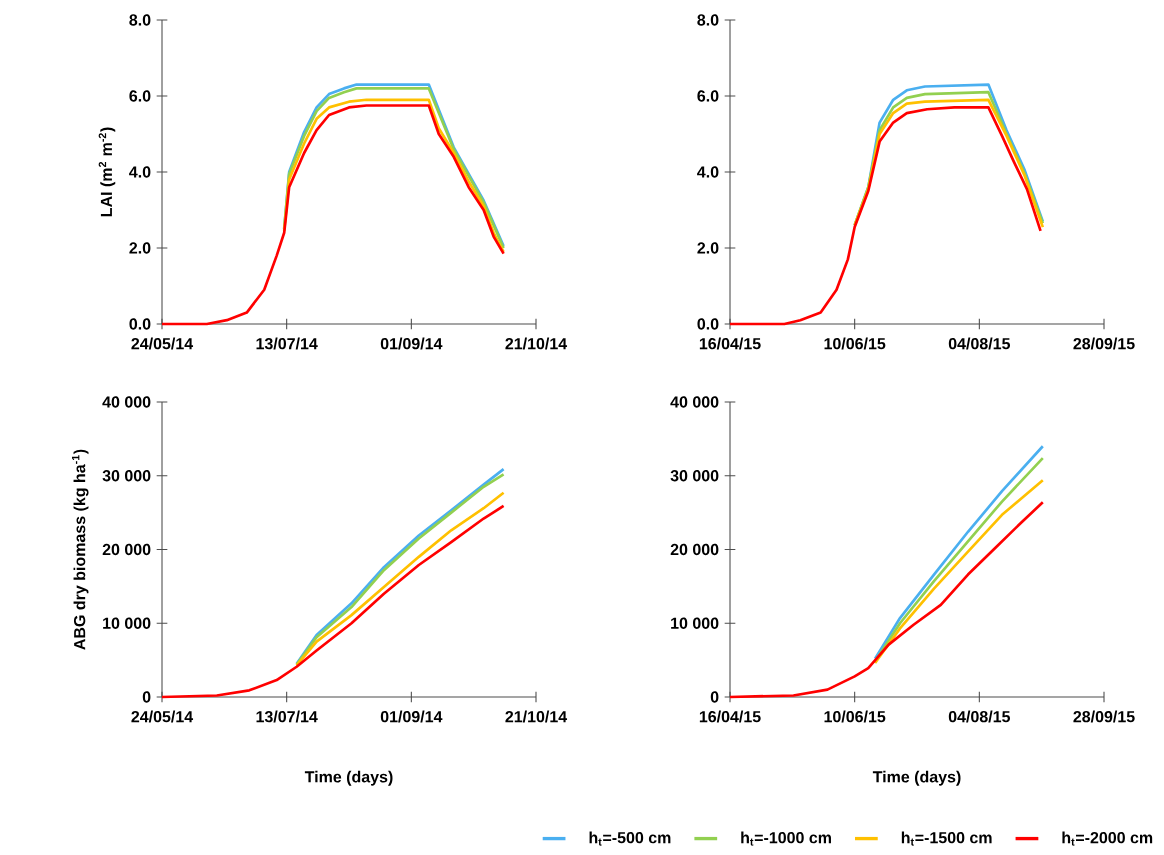  I want to click on y-axis-title: LAI (m$^{2}$ m$^{-2}$), so click(107, 172).